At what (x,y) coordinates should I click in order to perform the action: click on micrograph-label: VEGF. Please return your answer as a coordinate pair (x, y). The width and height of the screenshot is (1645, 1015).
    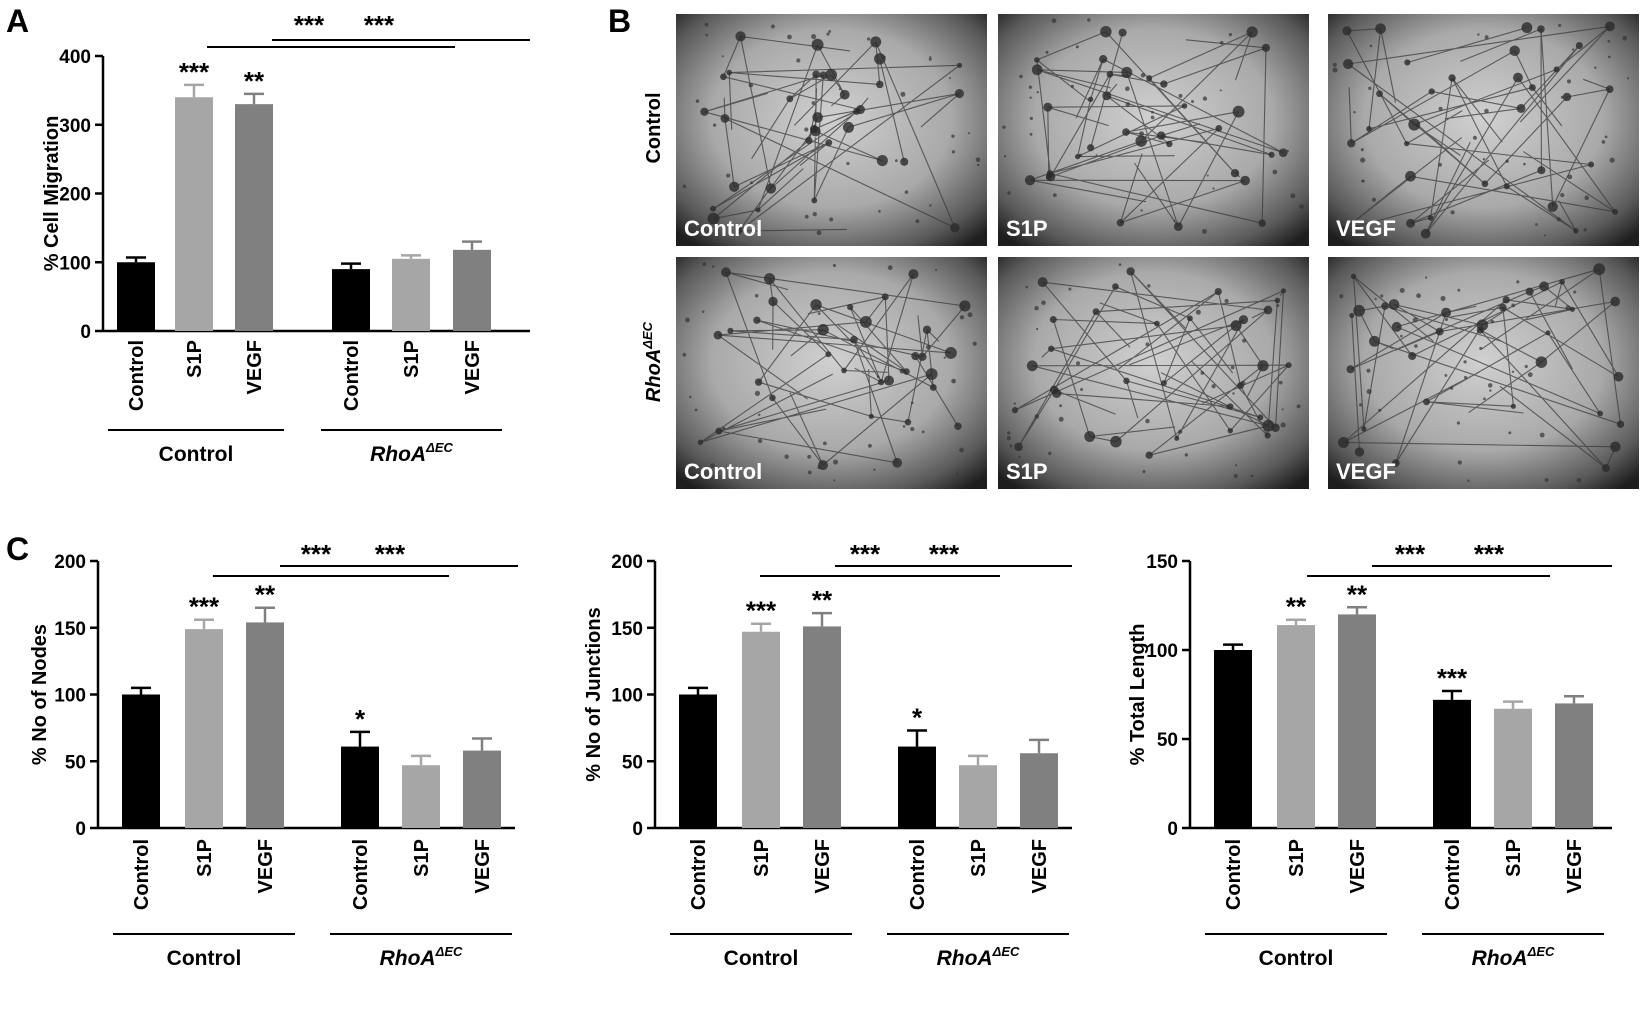
    Looking at the image, I should click on (1366, 471).